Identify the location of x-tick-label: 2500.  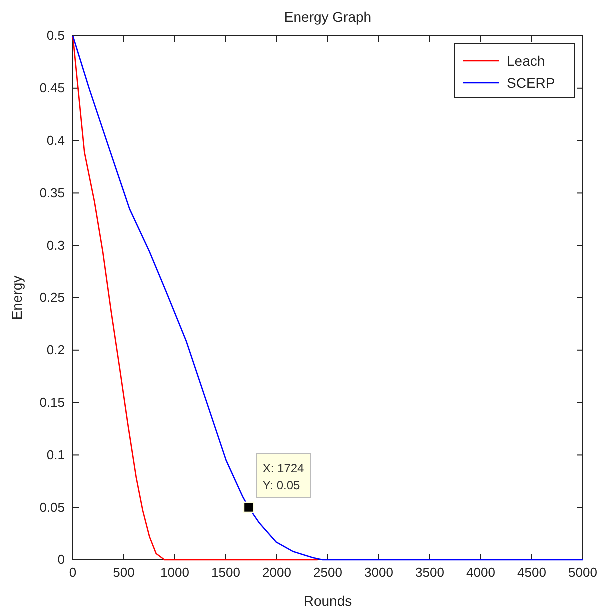
(328, 572).